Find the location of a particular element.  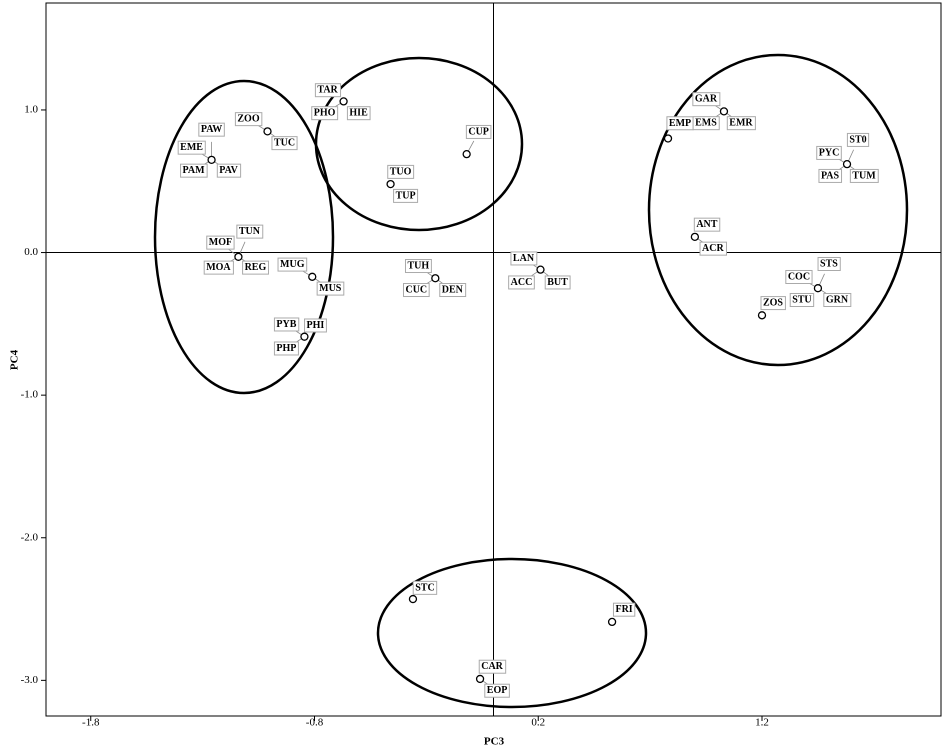

point-label: ANT is located at coordinates (706, 224).